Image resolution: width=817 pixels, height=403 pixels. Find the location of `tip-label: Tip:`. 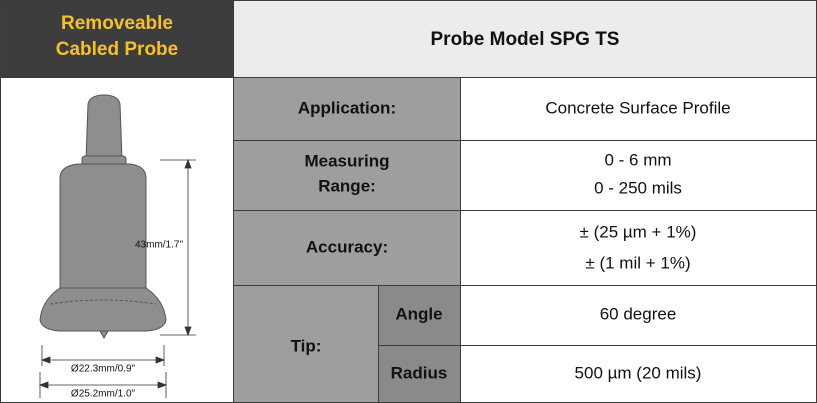

tip-label: Tip: is located at coordinates (306, 345).